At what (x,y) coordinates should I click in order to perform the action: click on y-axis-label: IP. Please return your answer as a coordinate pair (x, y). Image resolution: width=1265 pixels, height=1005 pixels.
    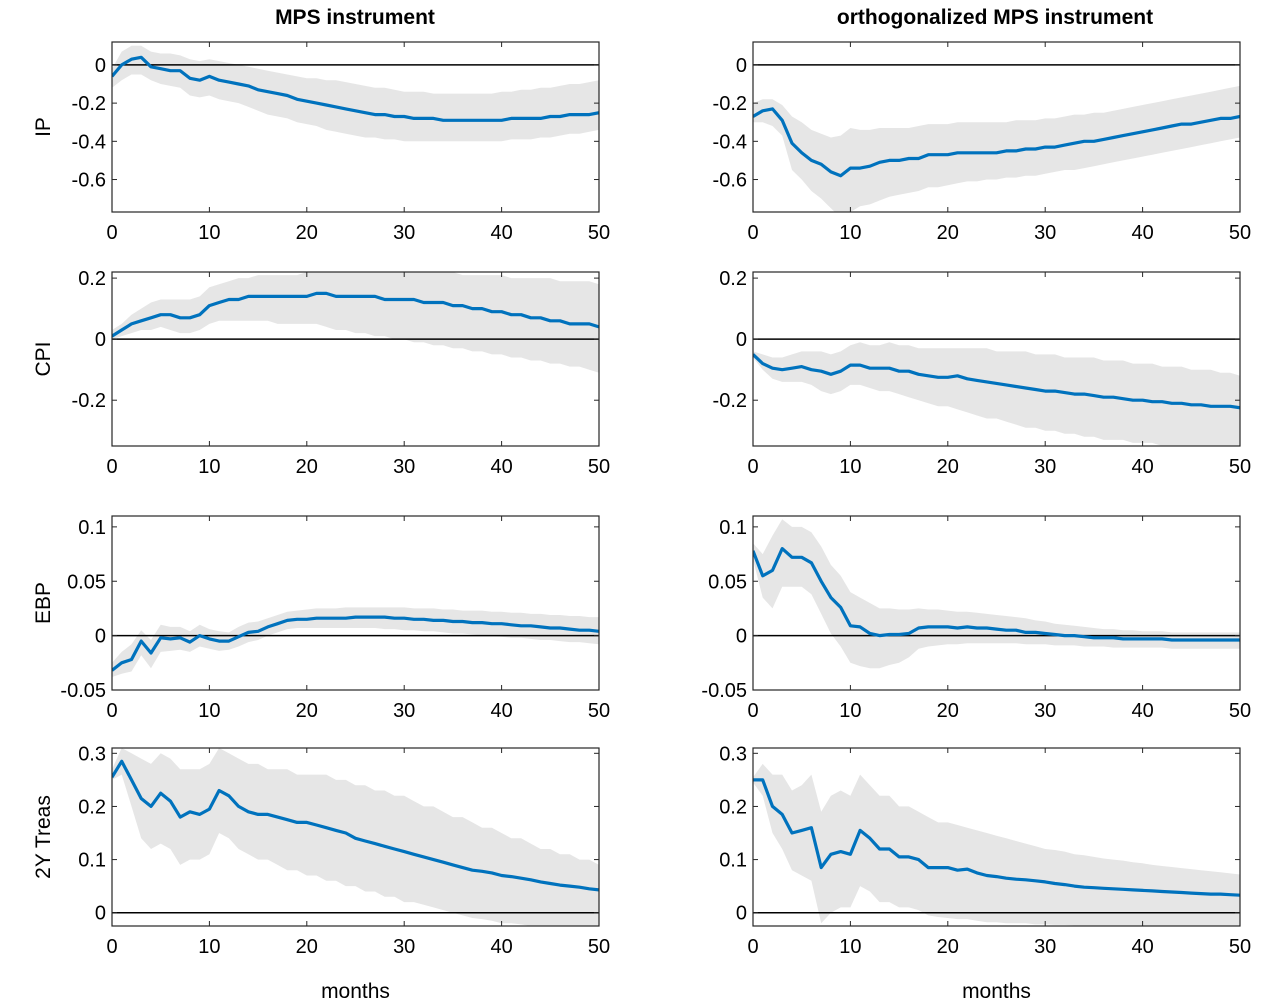
    Looking at the image, I should click on (43, 127).